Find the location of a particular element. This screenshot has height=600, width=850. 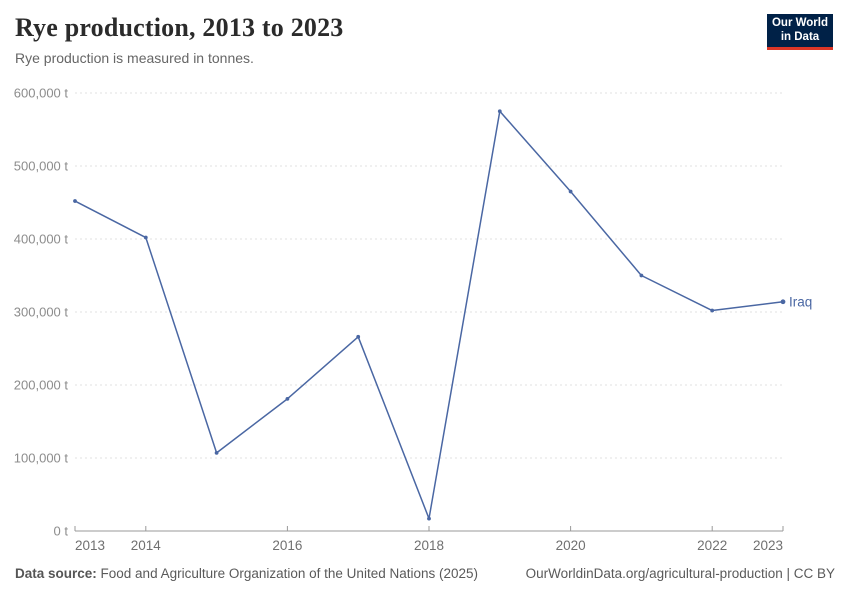

x-axis-tick-label: 2014 is located at coordinates (146, 545).